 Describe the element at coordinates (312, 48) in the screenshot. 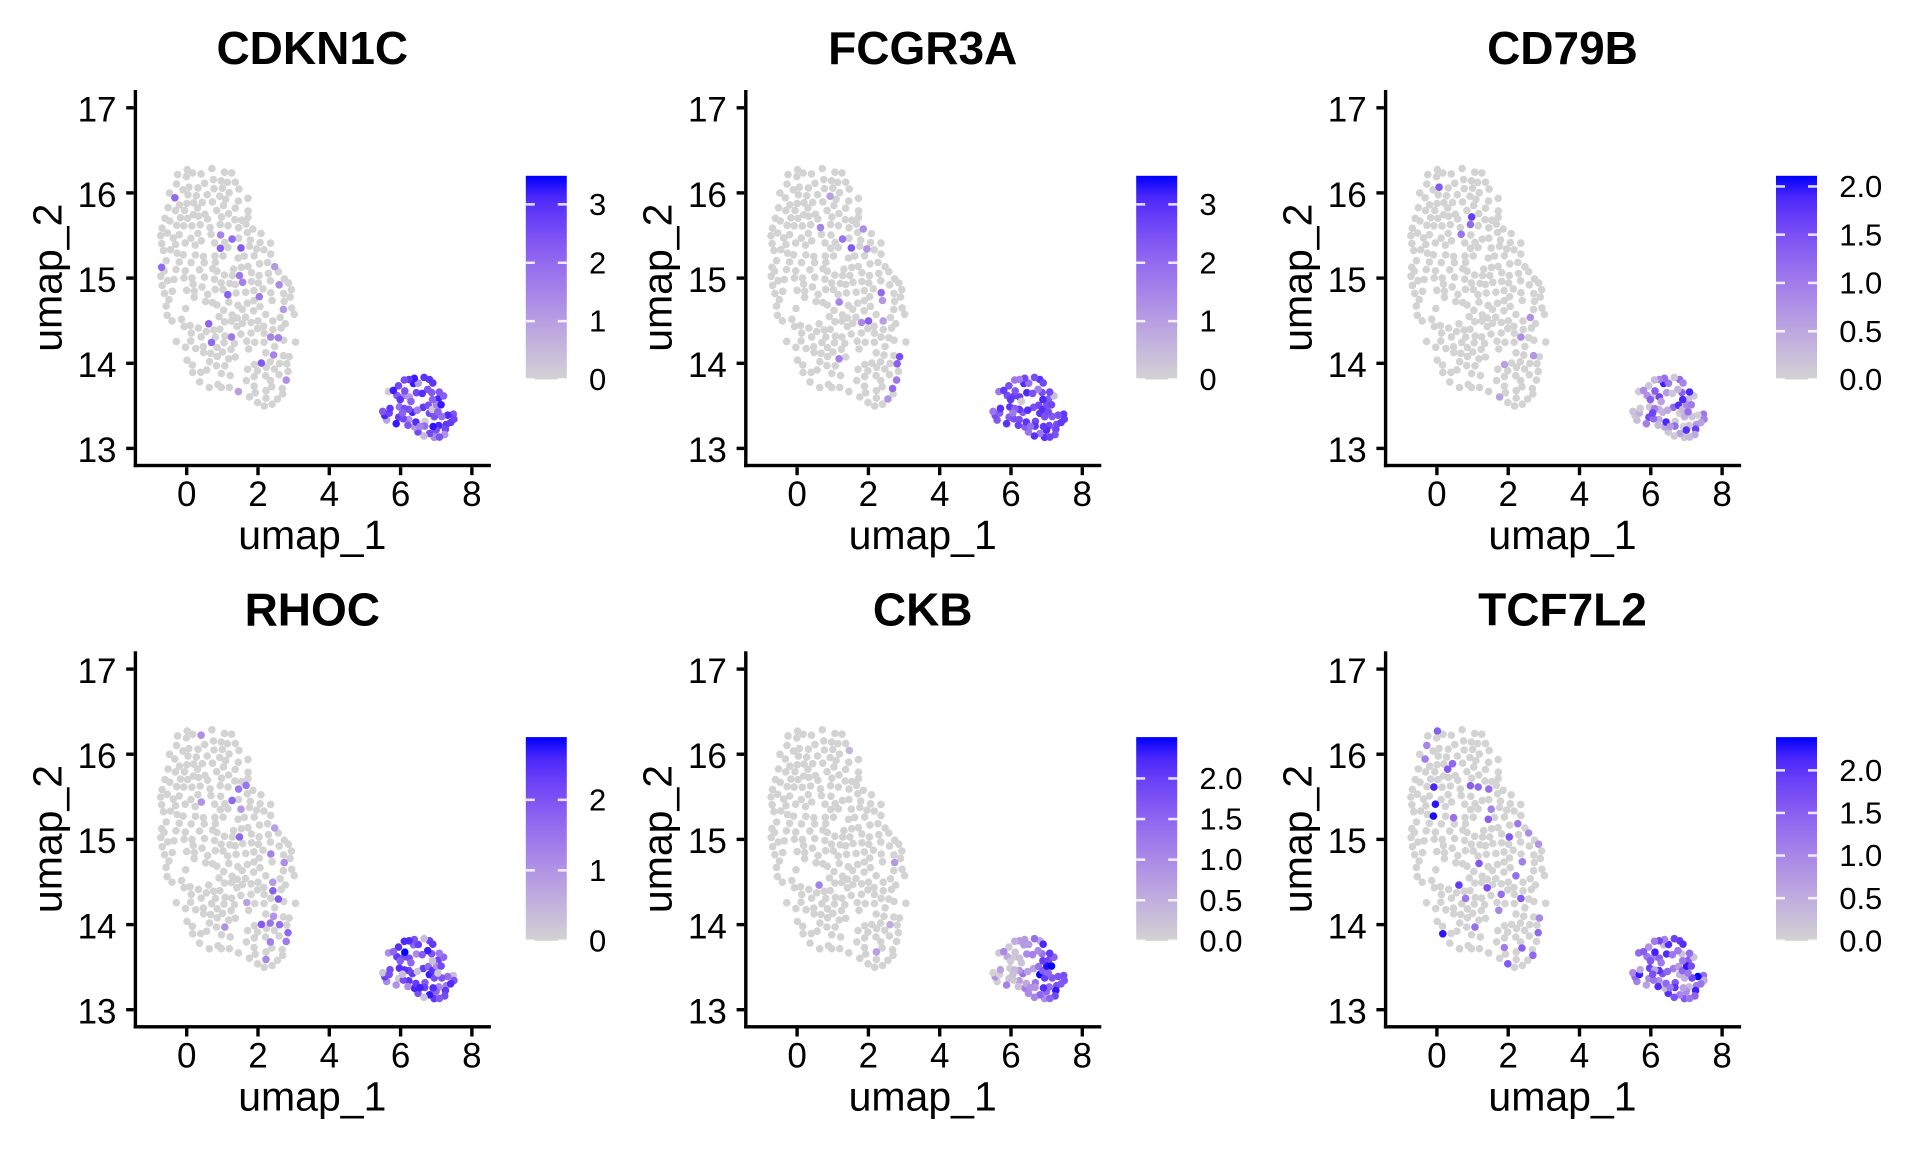

I see `svg-text: CDKN1C` at that location.